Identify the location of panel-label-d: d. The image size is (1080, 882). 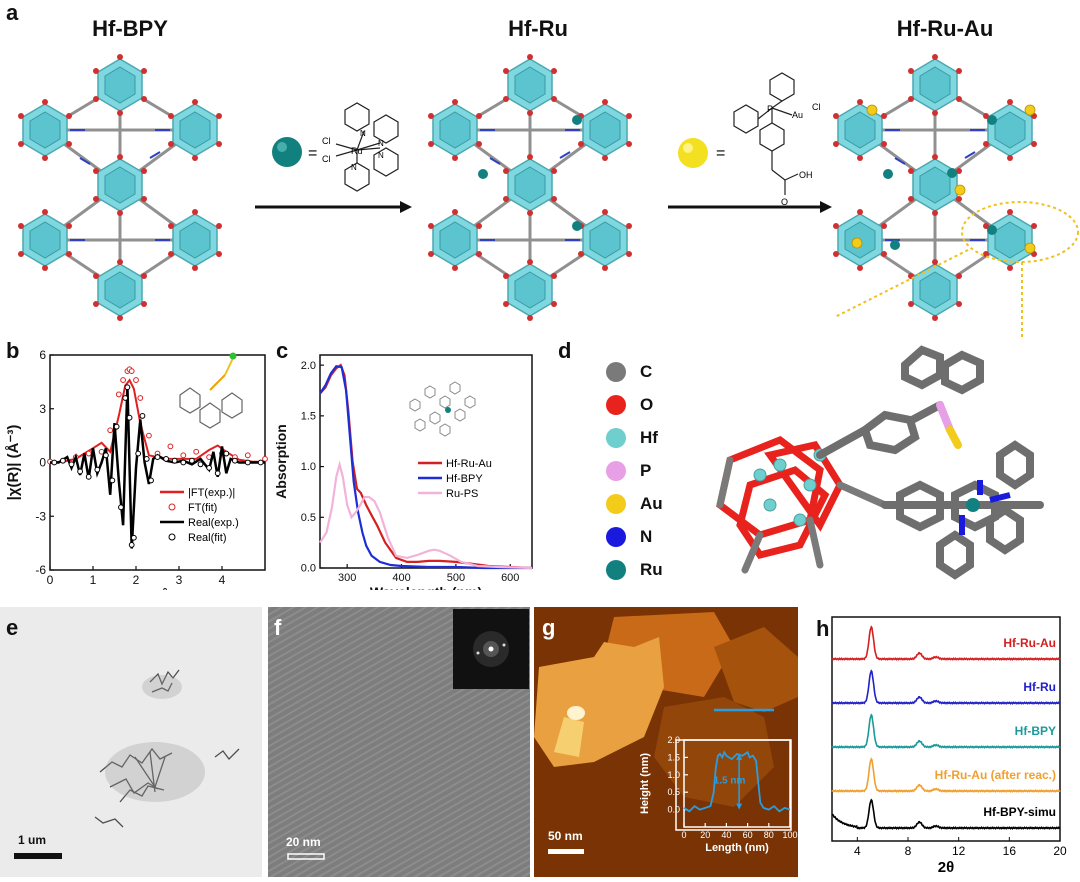
(565, 350).